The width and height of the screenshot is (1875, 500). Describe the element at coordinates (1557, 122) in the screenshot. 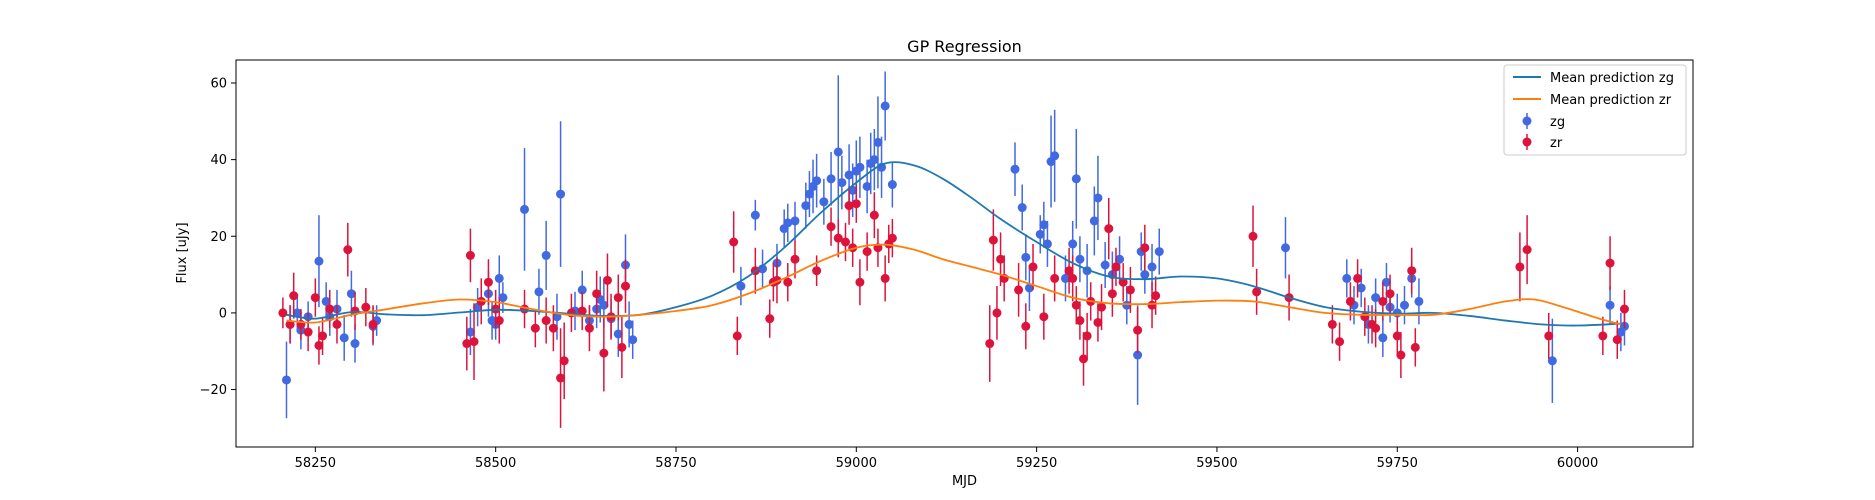

I see `legend-label-zg: zg` at that location.